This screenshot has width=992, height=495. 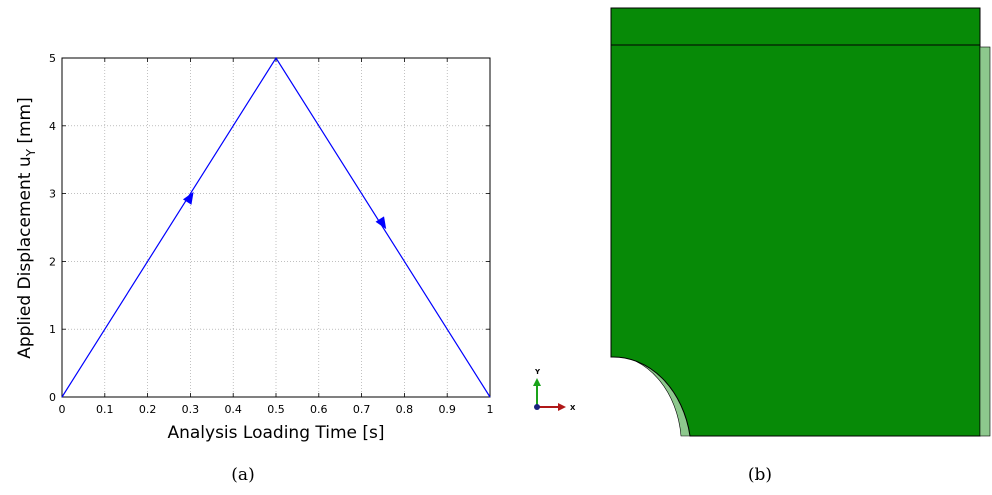 I want to click on y-tick-label: 5, so click(x=52, y=58).